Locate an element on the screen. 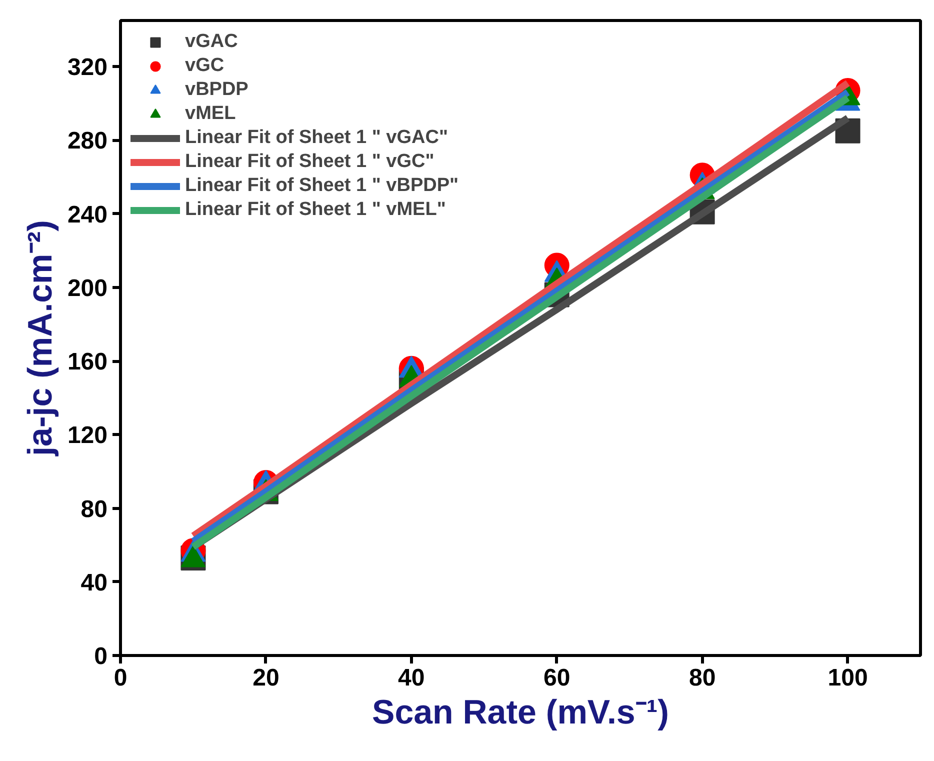 The width and height of the screenshot is (934, 761). y-tick-label: 40 is located at coordinates (94, 582).